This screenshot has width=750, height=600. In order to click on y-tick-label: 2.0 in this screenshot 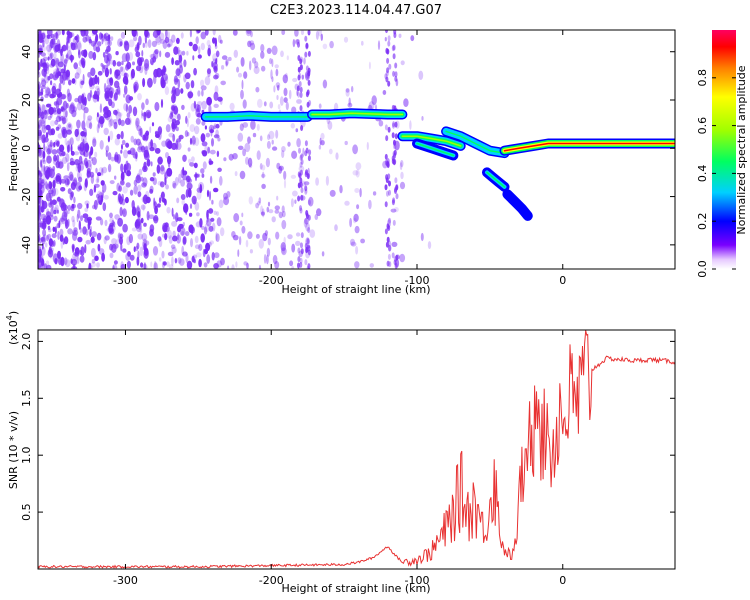, I will do `click(26, 342)`.